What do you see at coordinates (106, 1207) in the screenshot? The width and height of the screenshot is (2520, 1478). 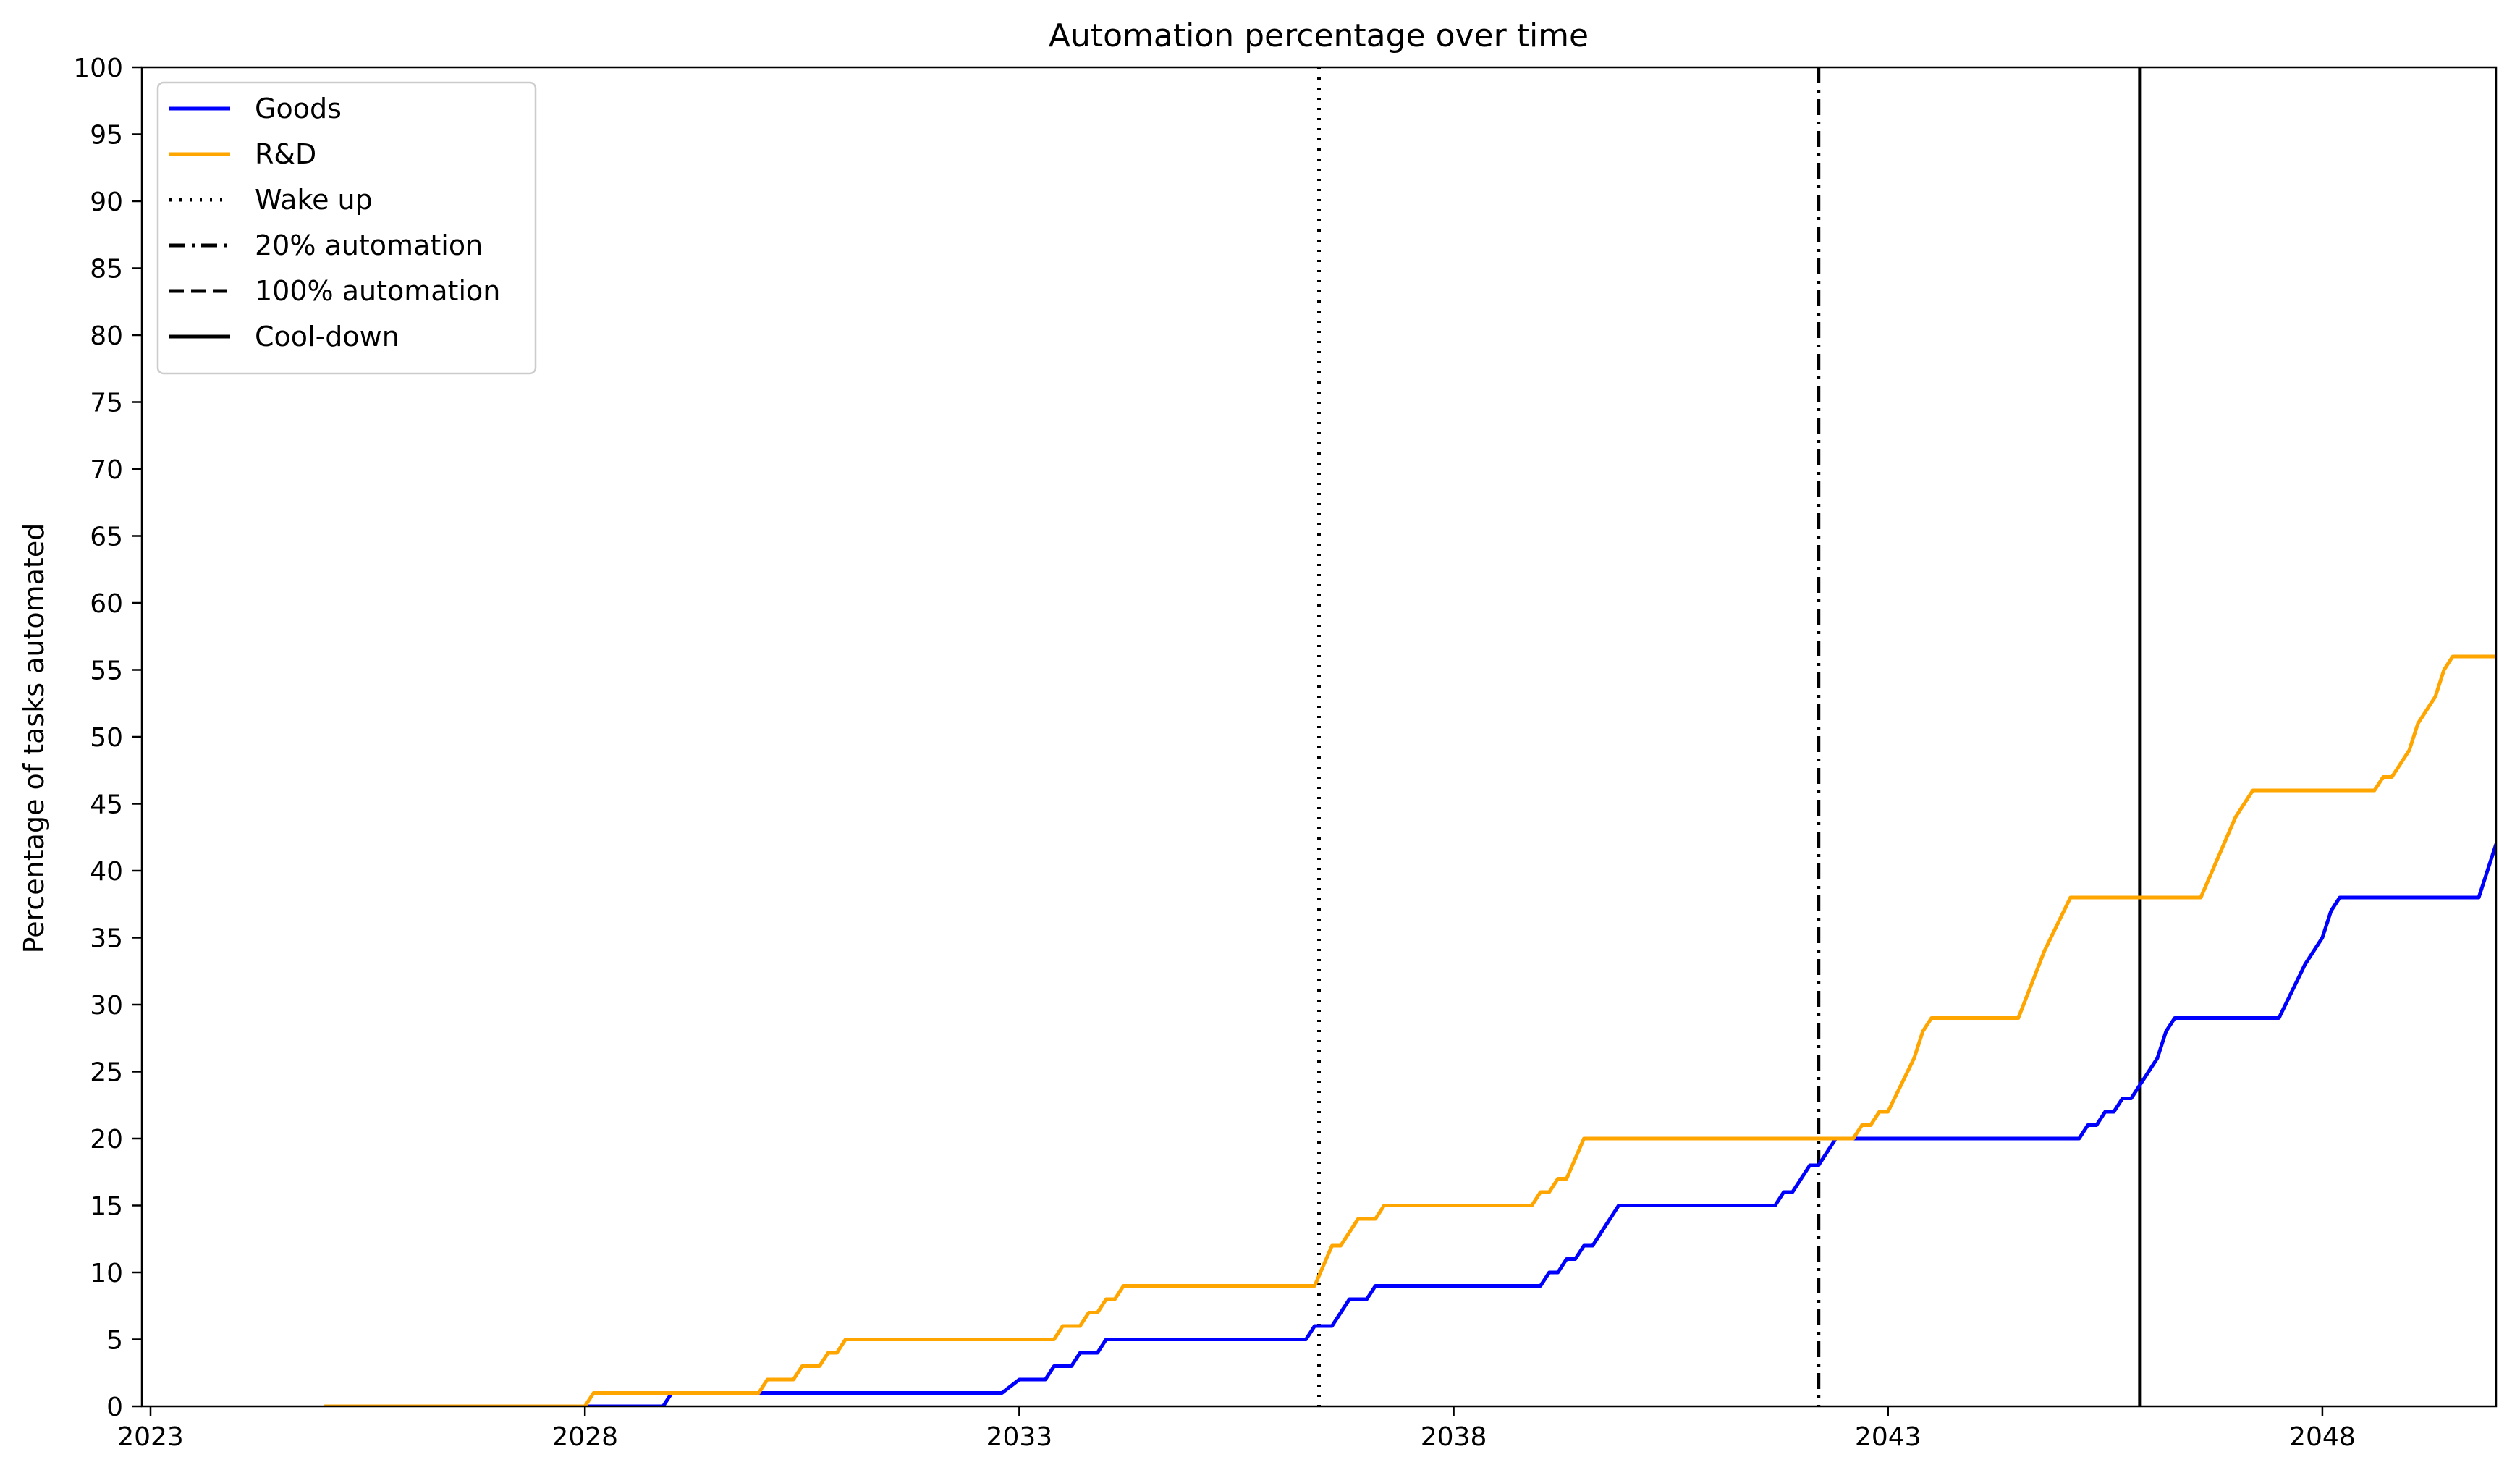 I see `y-tick-label: 15` at bounding box center [106, 1207].